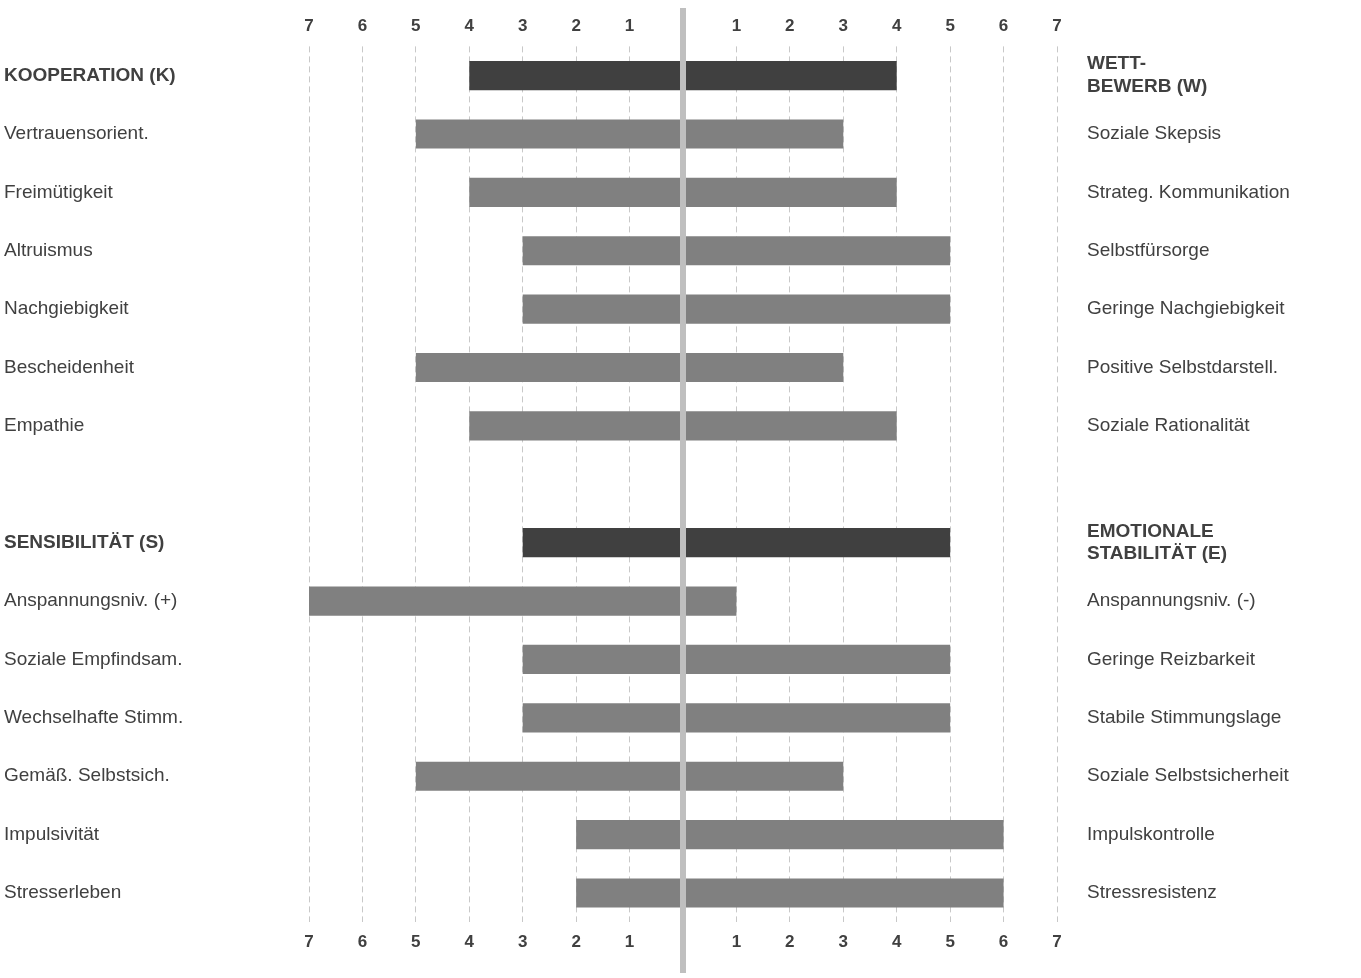  I want to click on y-tick-label: Impulsivität, so click(52, 833).